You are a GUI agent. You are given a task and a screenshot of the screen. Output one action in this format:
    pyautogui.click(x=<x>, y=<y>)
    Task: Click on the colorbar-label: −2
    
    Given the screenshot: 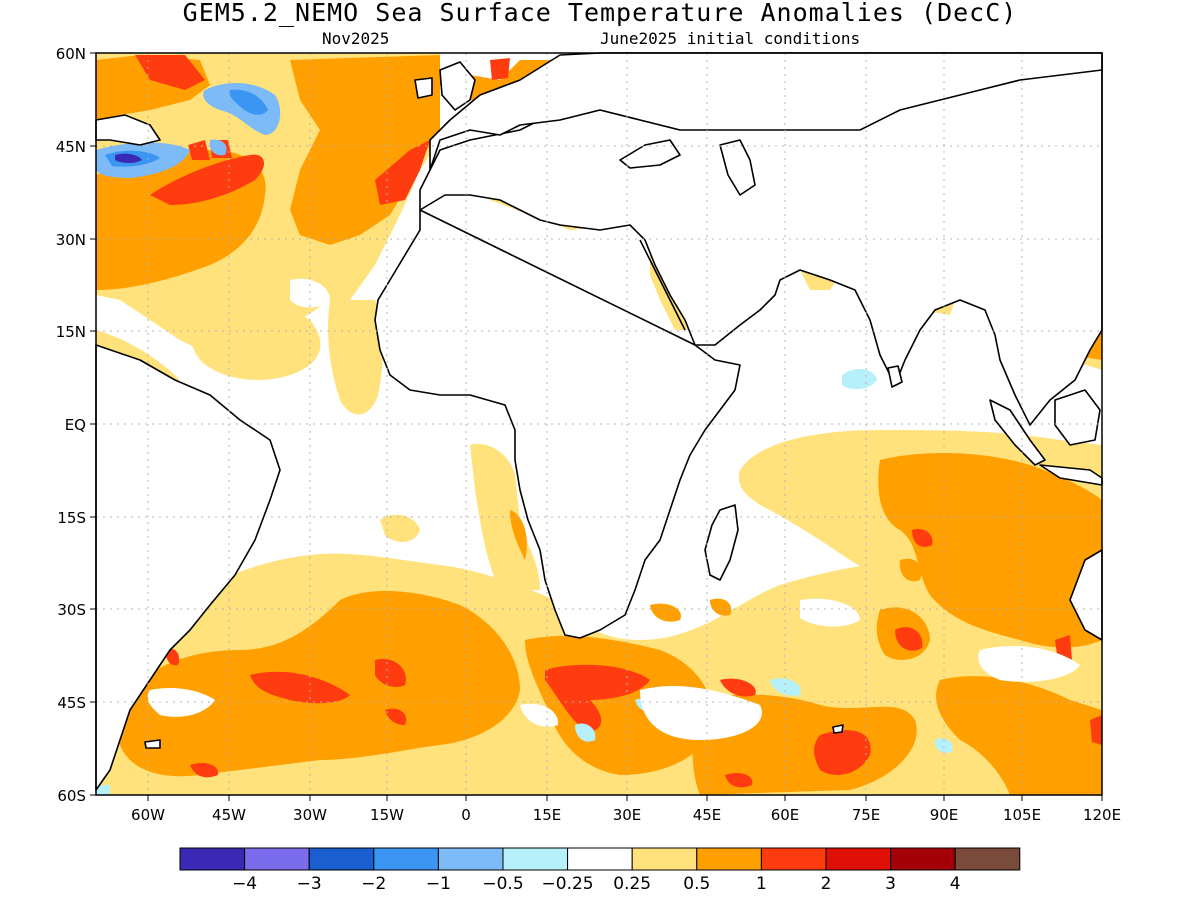 What is the action you would take?
    pyautogui.click(x=373, y=884)
    